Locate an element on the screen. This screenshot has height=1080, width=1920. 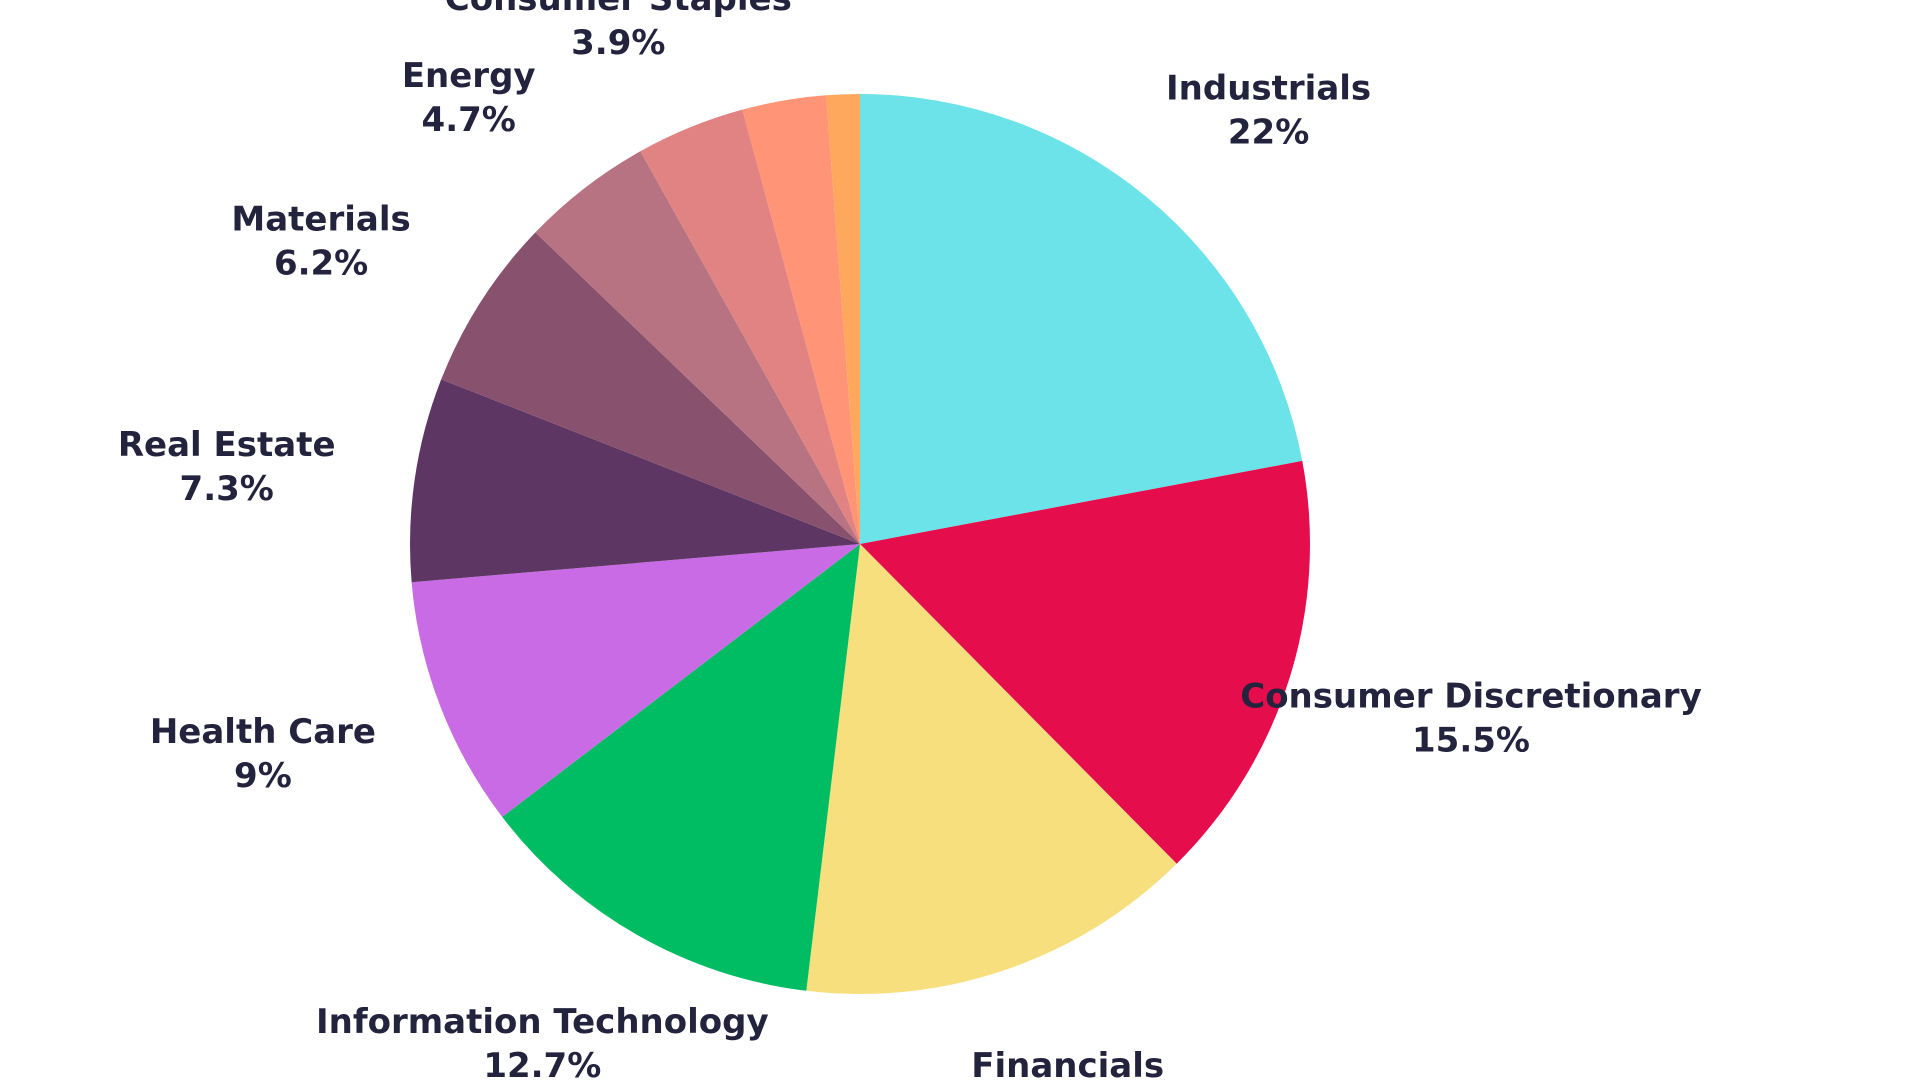
slice-label: Health Care is located at coordinates (263, 732).